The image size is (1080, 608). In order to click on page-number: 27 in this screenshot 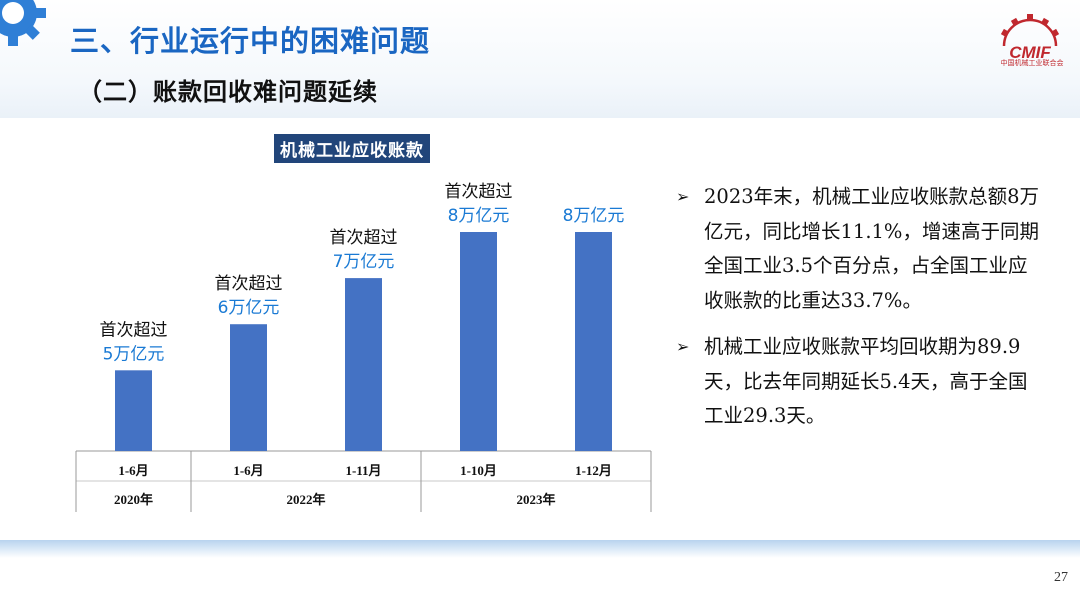, I will do `click(1061, 577)`.